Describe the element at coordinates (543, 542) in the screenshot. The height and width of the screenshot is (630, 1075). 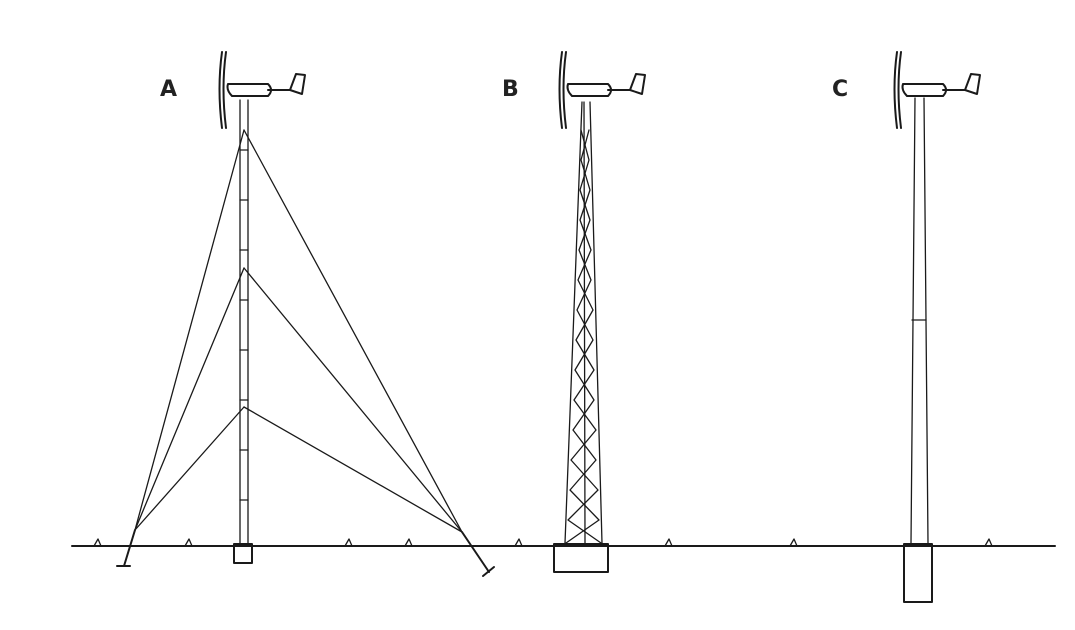
I see `grass-tufts` at that location.